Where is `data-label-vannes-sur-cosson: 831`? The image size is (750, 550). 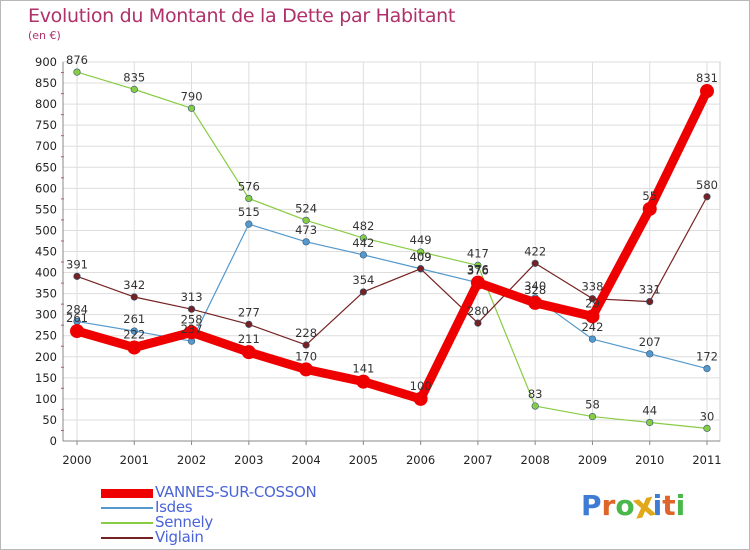 data-label-vannes-sur-cosson: 831 is located at coordinates (707, 78).